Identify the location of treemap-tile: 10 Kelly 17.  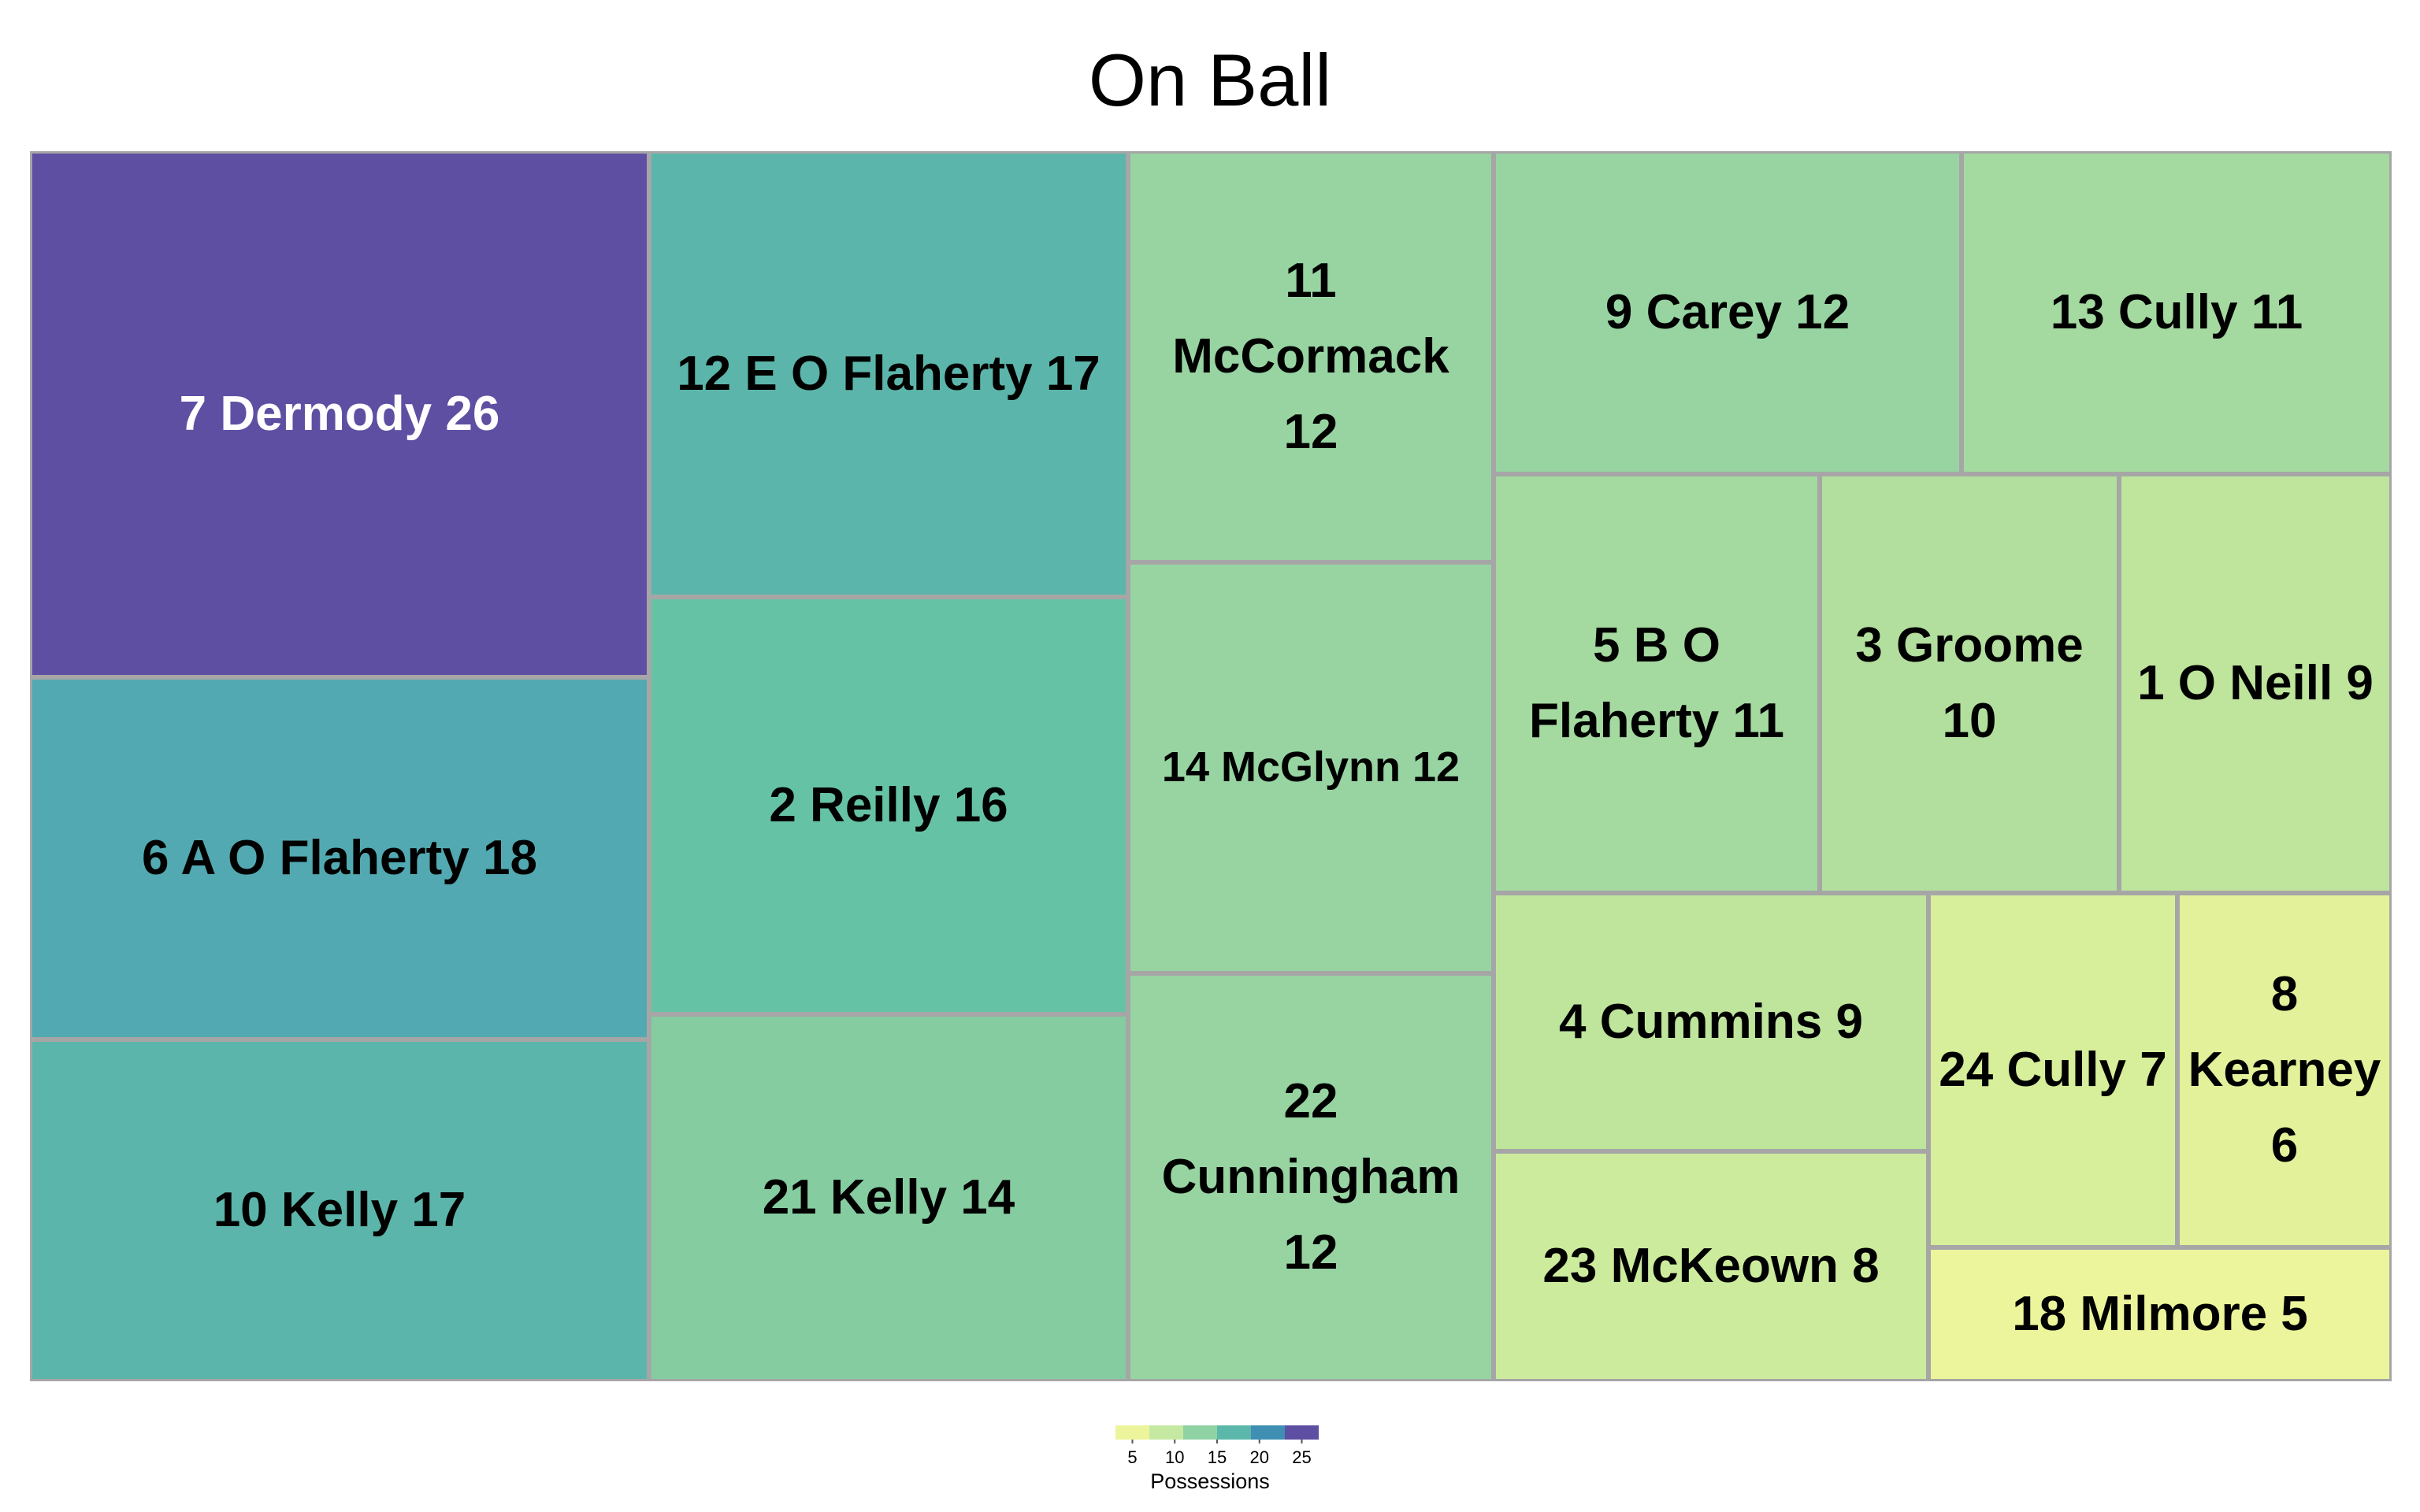
(339, 1210).